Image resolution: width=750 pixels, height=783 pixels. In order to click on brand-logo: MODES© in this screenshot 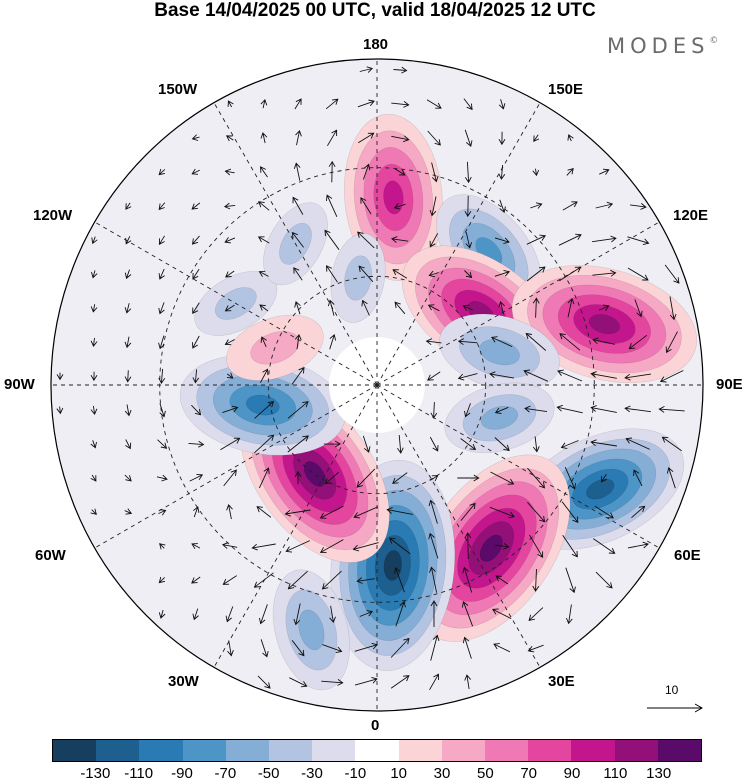, I will do `click(663, 46)`.